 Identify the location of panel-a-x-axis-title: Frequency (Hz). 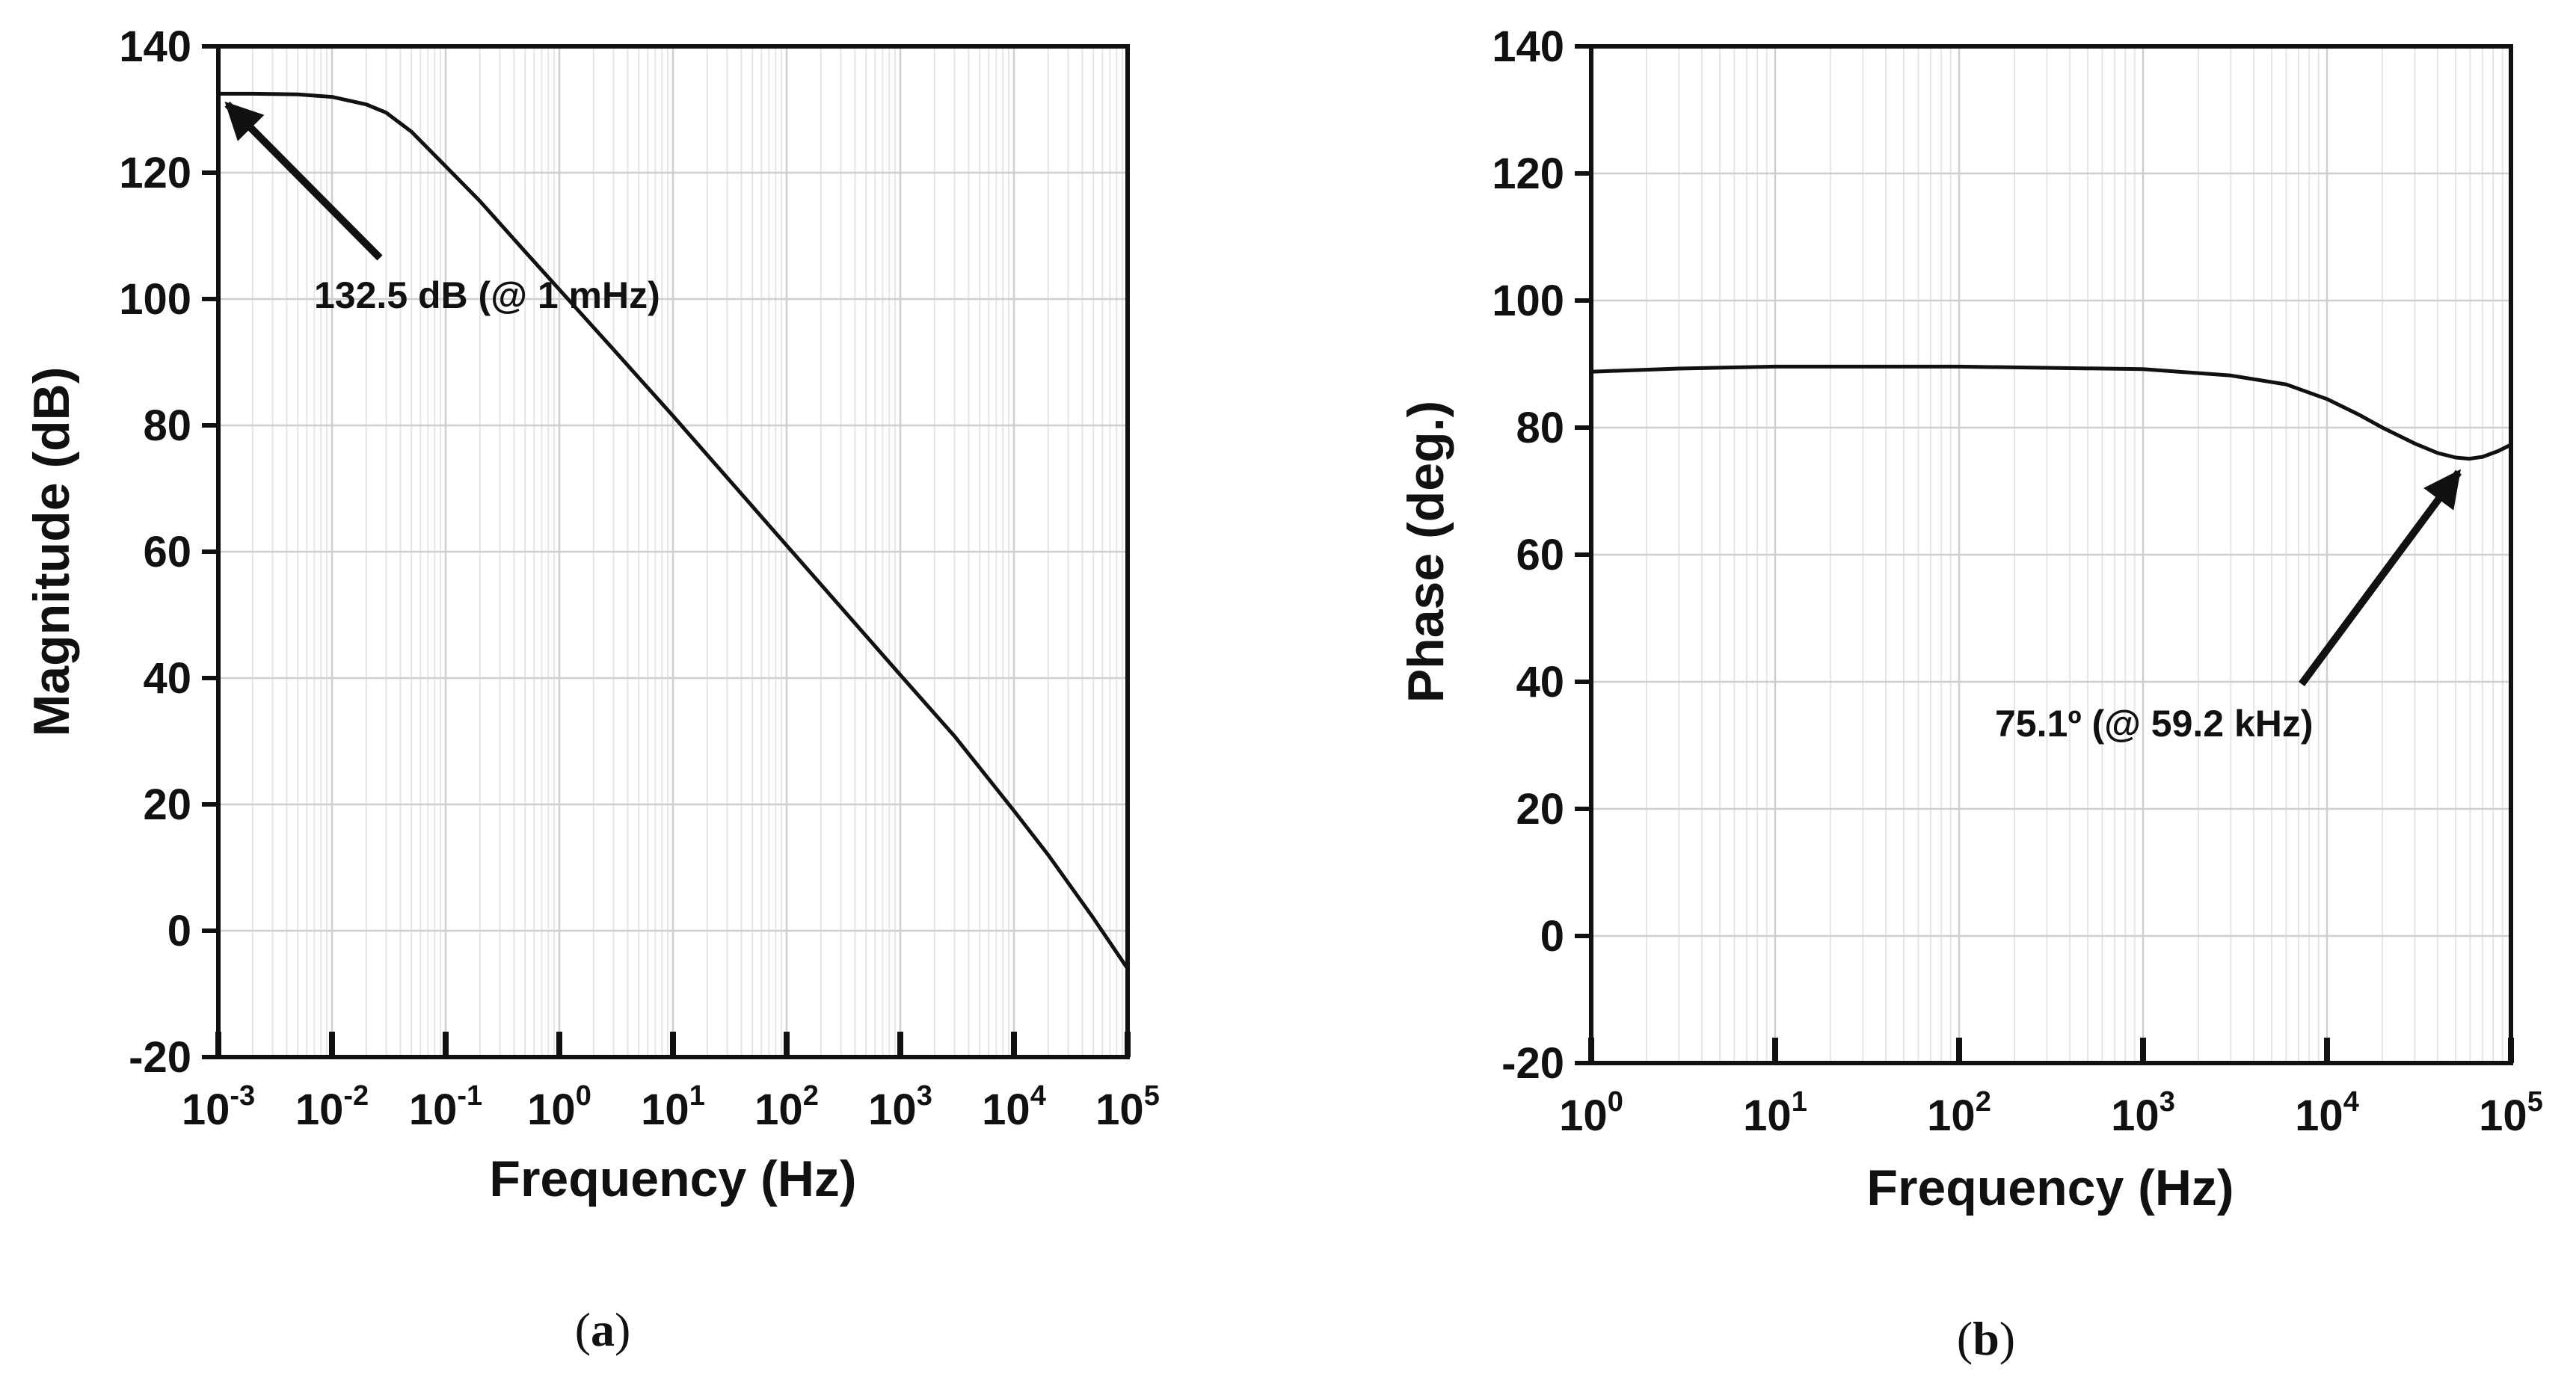
(672, 1179).